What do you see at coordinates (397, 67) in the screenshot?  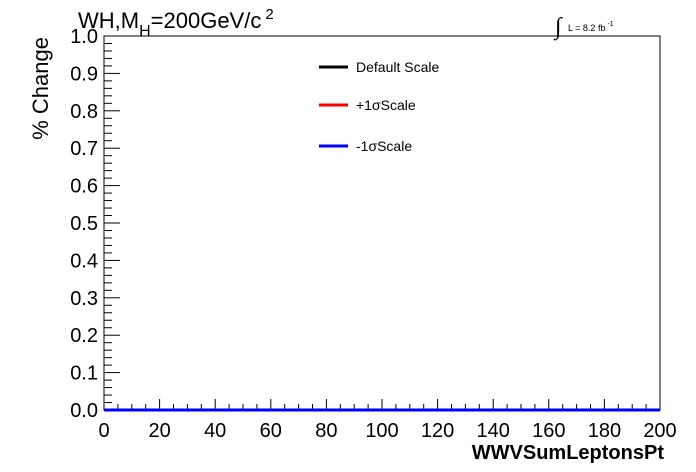 I see `legend-label-default: Default Scale` at bounding box center [397, 67].